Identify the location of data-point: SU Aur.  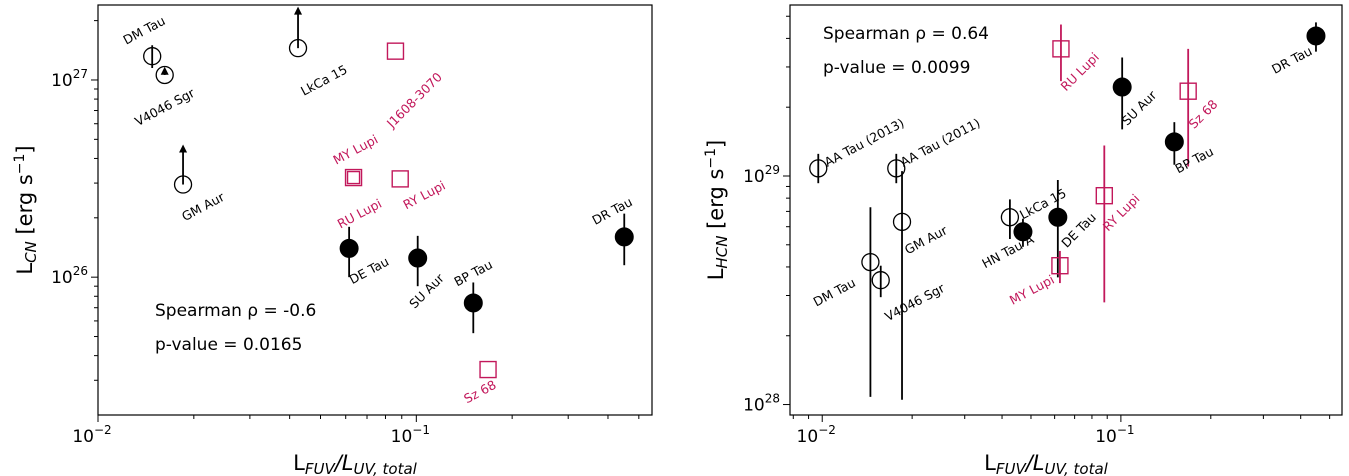
(427, 273).